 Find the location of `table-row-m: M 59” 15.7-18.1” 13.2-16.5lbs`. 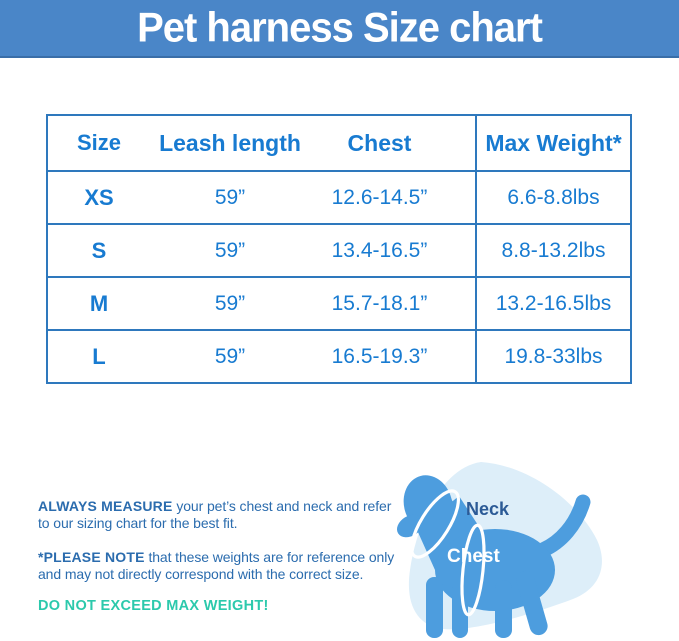

table-row-m: M 59” 15.7-18.1” 13.2-16.5lbs is located at coordinates (339, 302).